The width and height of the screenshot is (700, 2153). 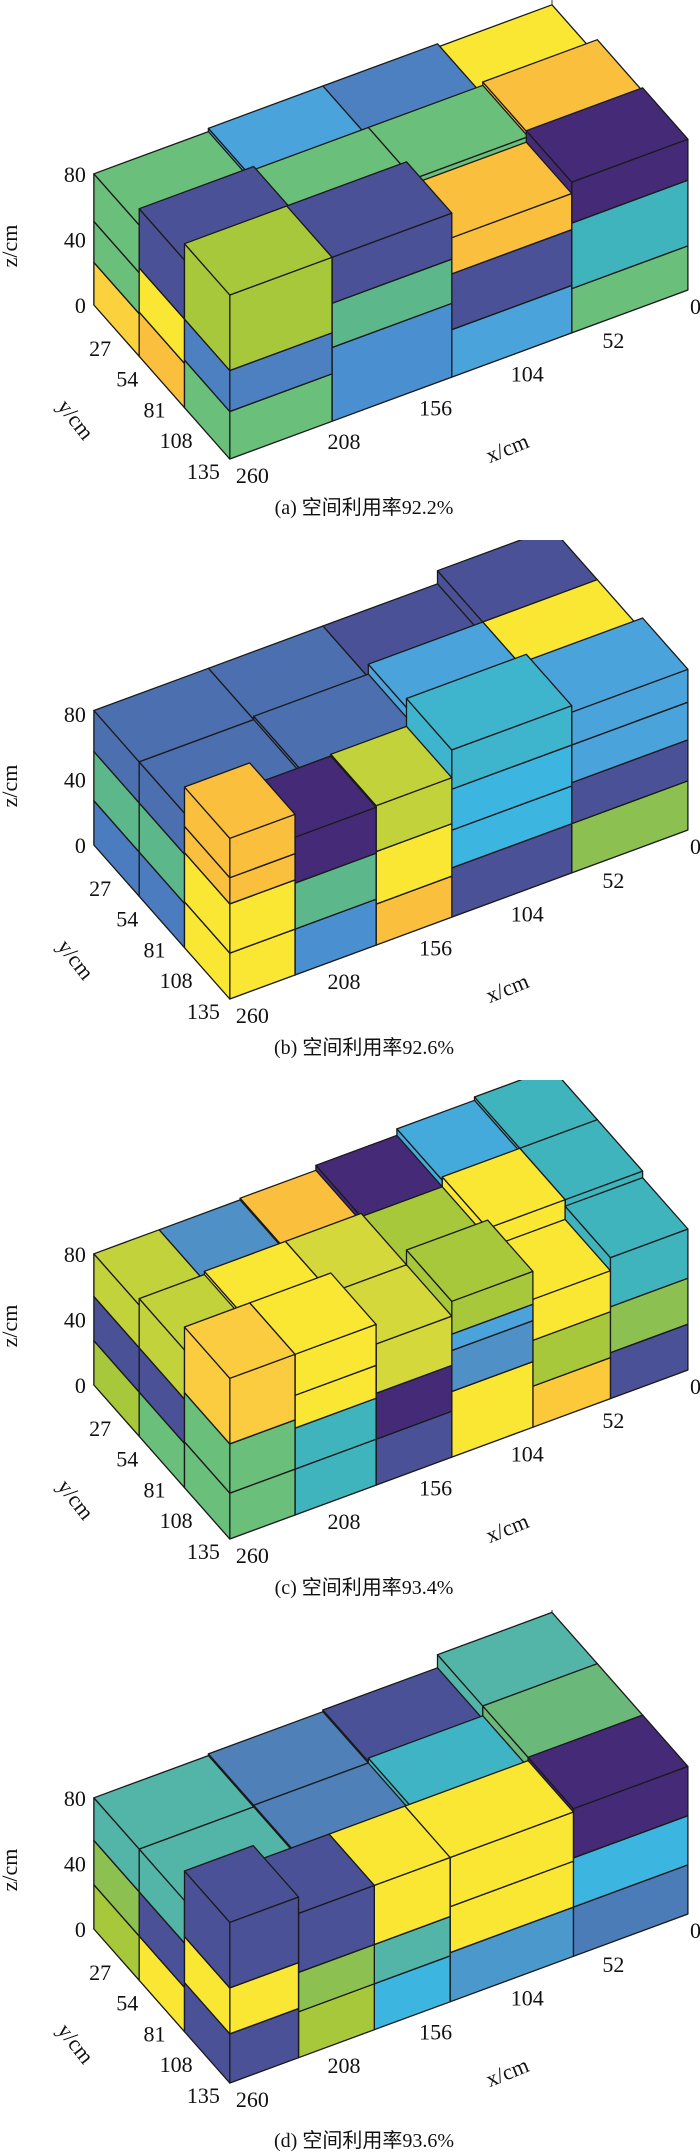 I want to click on caption-a: (a) 空间利用率92.2%, so click(x=364, y=508).